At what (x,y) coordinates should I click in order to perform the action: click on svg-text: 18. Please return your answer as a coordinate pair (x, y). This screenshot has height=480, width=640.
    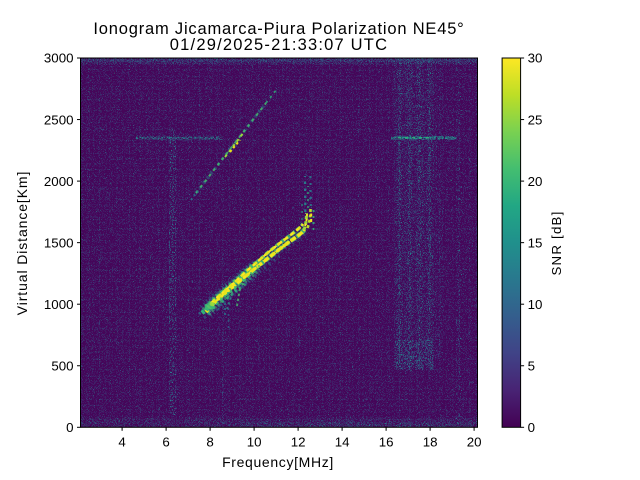
    Looking at the image, I should click on (430, 442).